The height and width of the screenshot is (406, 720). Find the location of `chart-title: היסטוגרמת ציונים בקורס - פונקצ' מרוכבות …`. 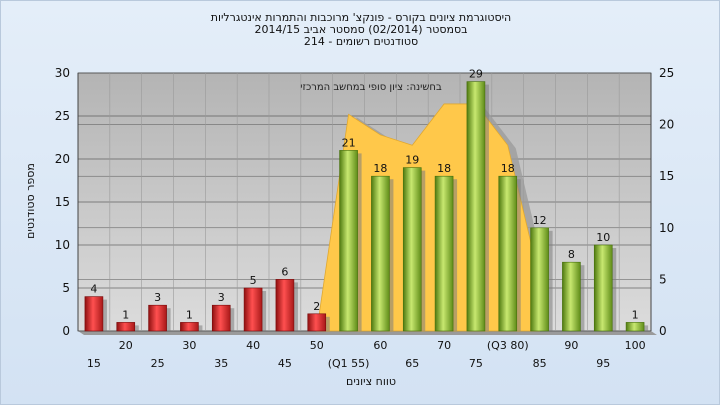

chart-title: היסטוגרמת ציונים בקורס - פונקצ' מרוכבות … is located at coordinates (361, 17).